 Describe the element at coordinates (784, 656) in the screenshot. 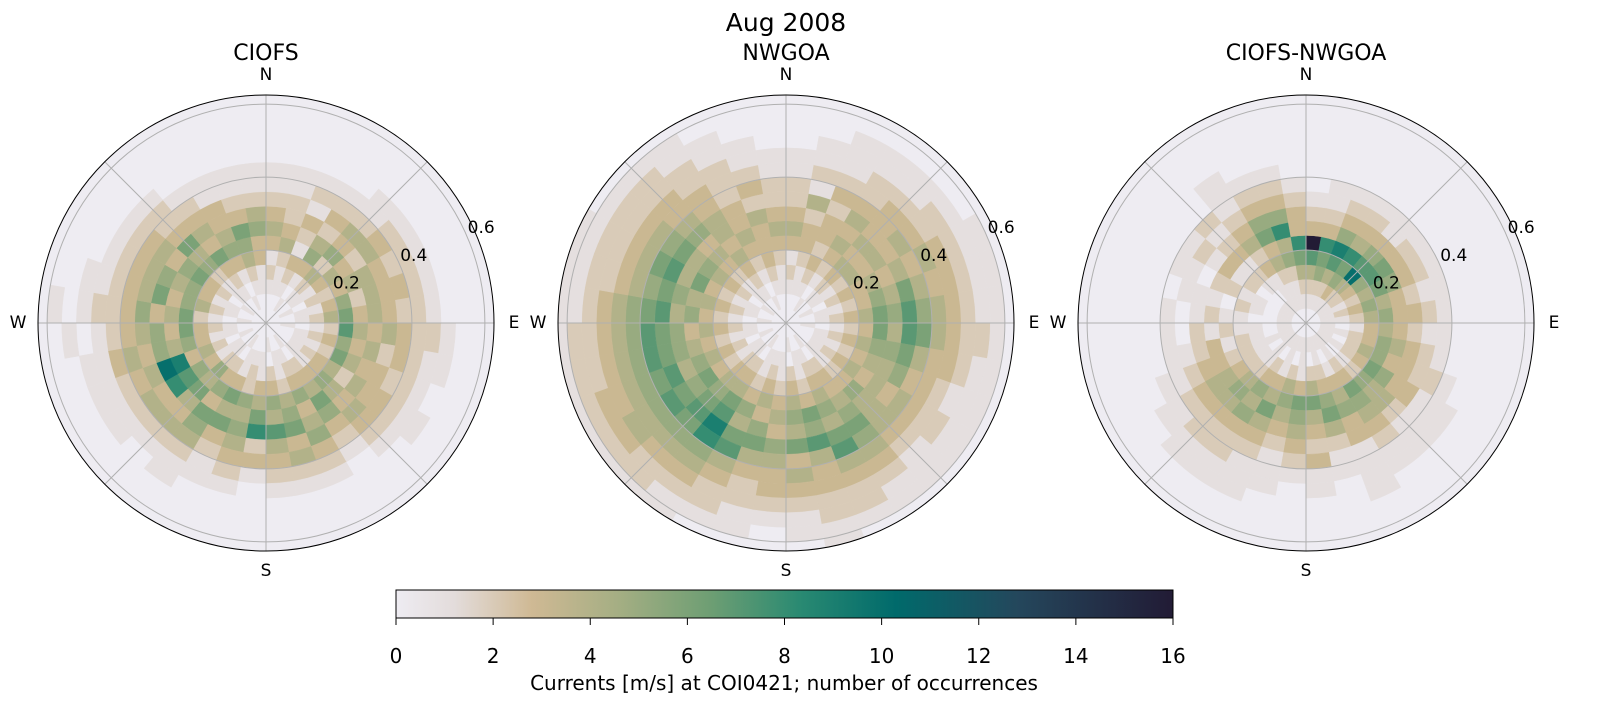

I see `colorbar-tick-label: 8` at that location.